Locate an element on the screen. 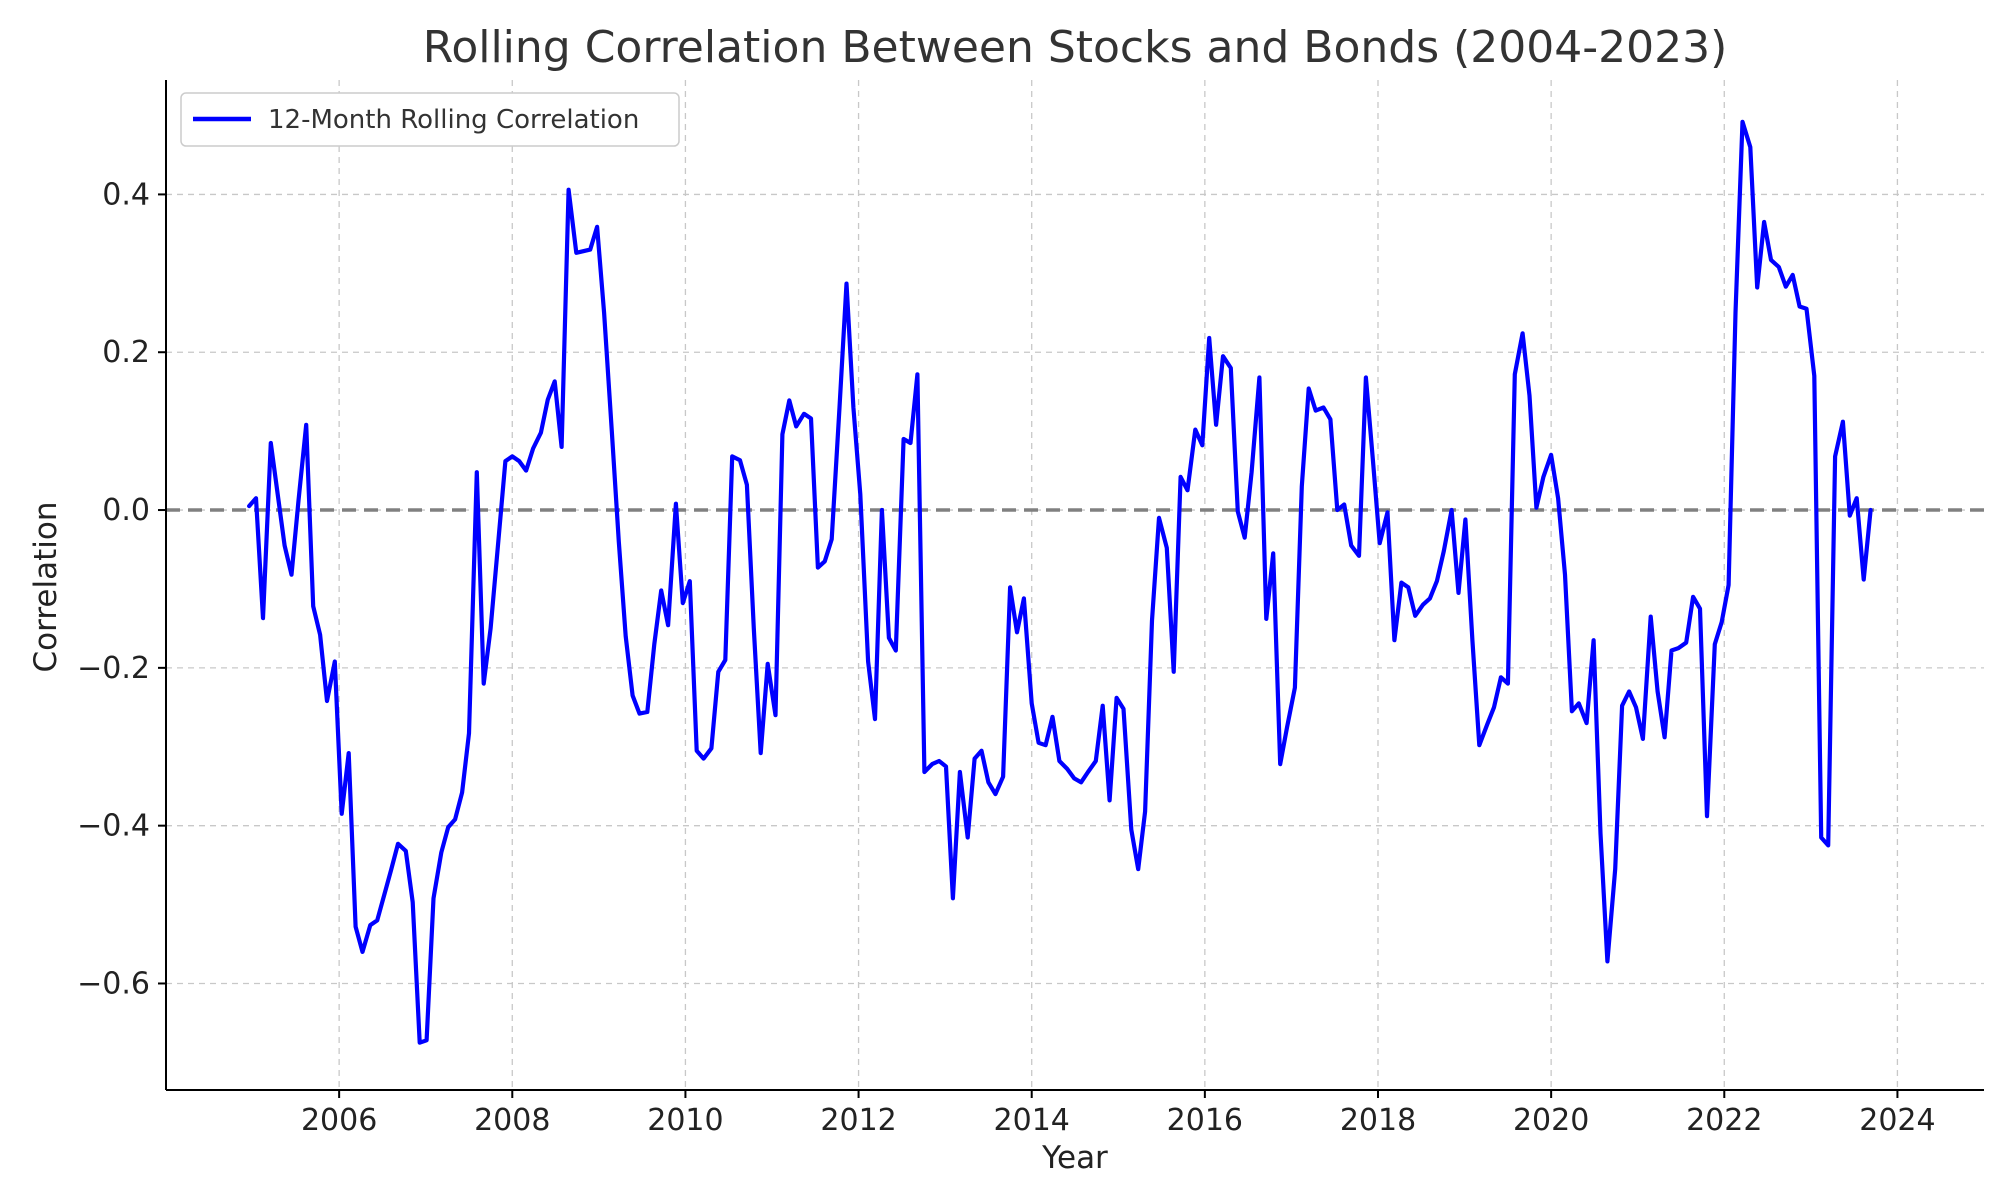 The image size is (2000, 1200). y-tick-label: 0.4 is located at coordinates (126, 194).